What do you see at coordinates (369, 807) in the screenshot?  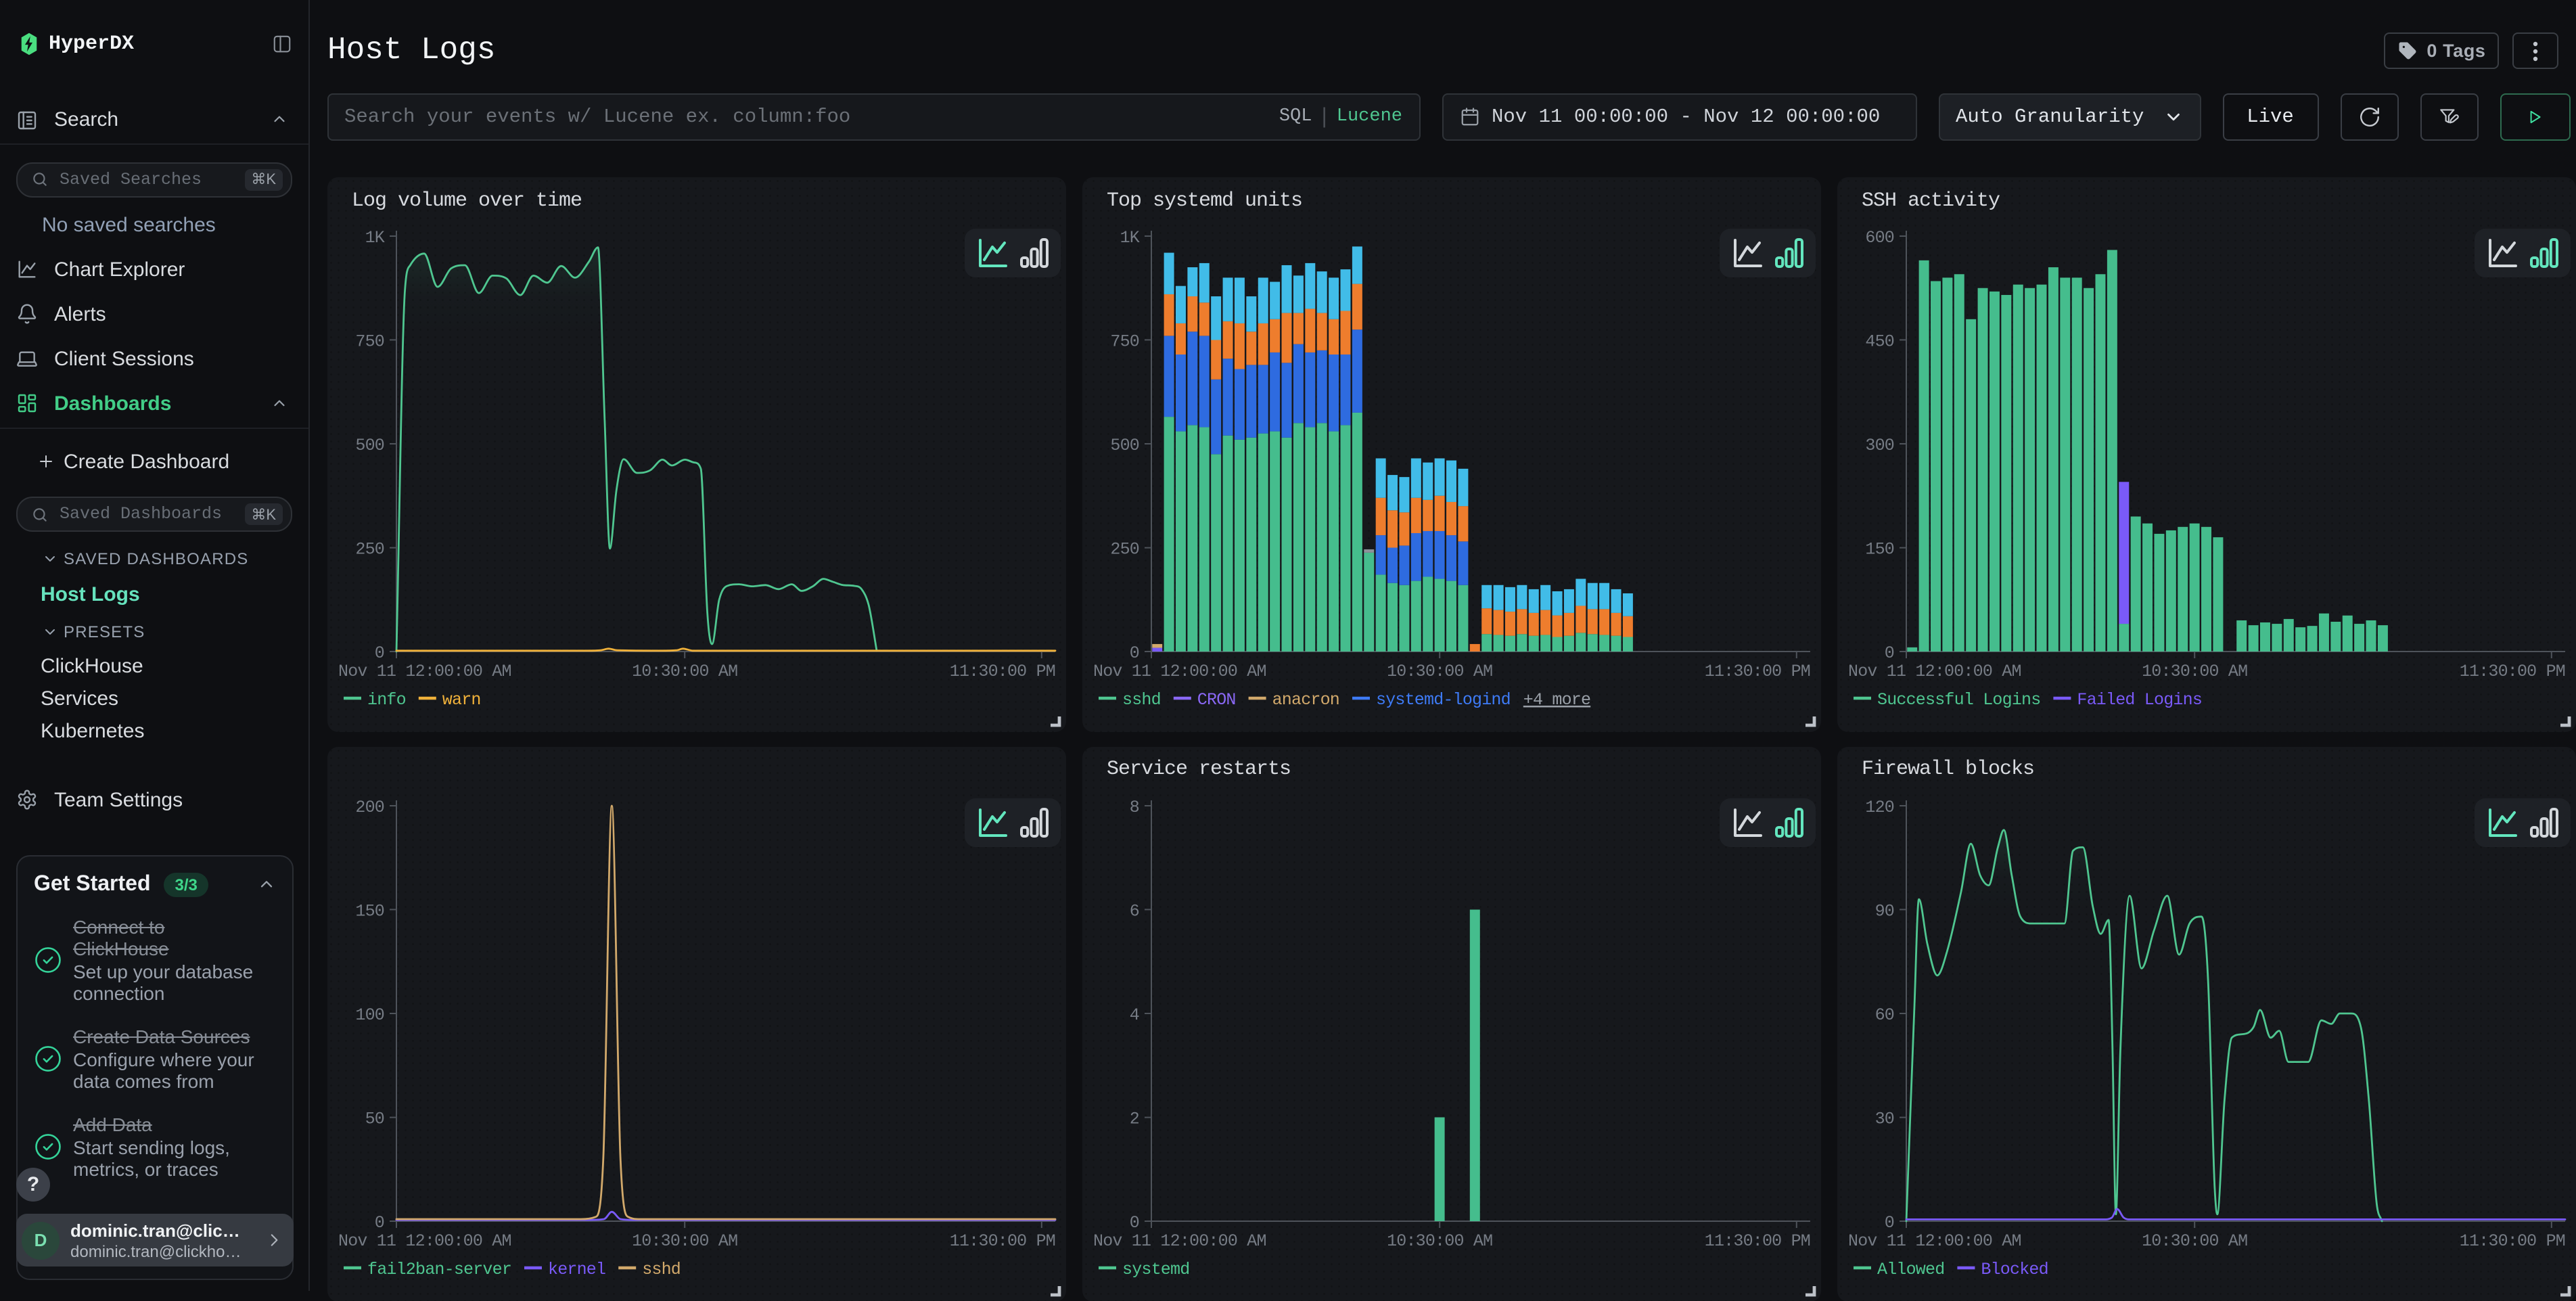 I see `svg-text: 200` at bounding box center [369, 807].